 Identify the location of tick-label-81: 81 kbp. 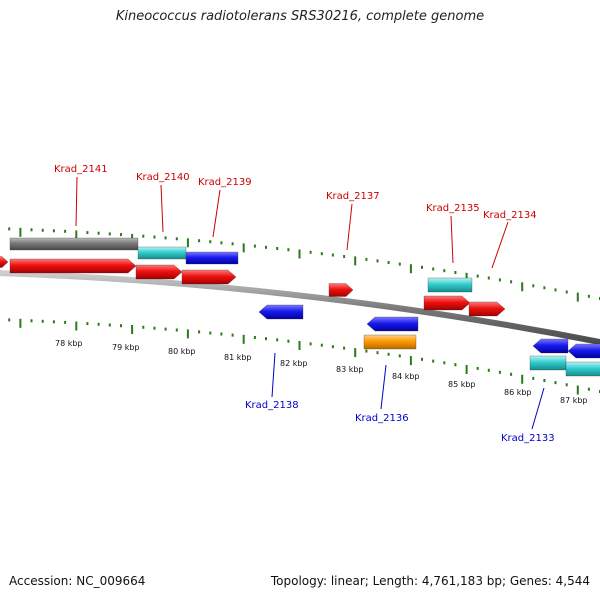
(238, 357).